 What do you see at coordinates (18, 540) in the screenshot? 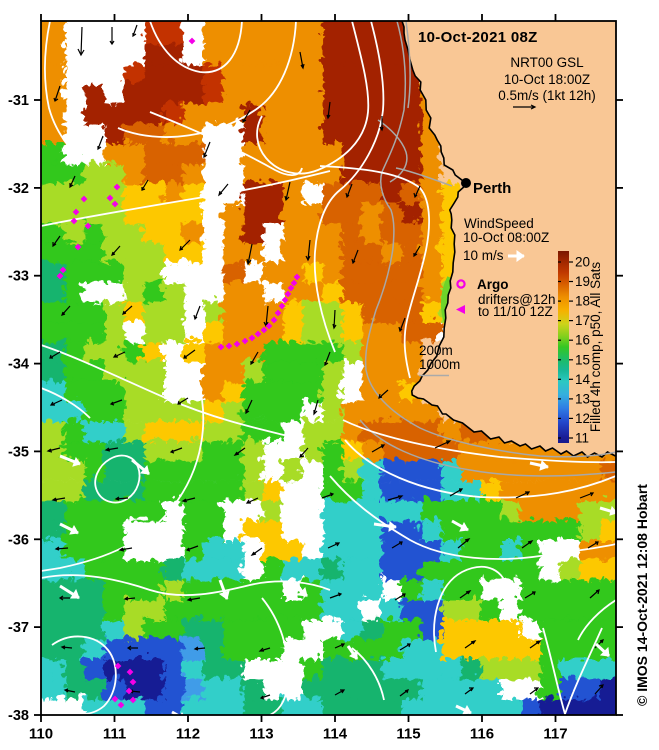
I see `svg-text: -36` at bounding box center [18, 540].